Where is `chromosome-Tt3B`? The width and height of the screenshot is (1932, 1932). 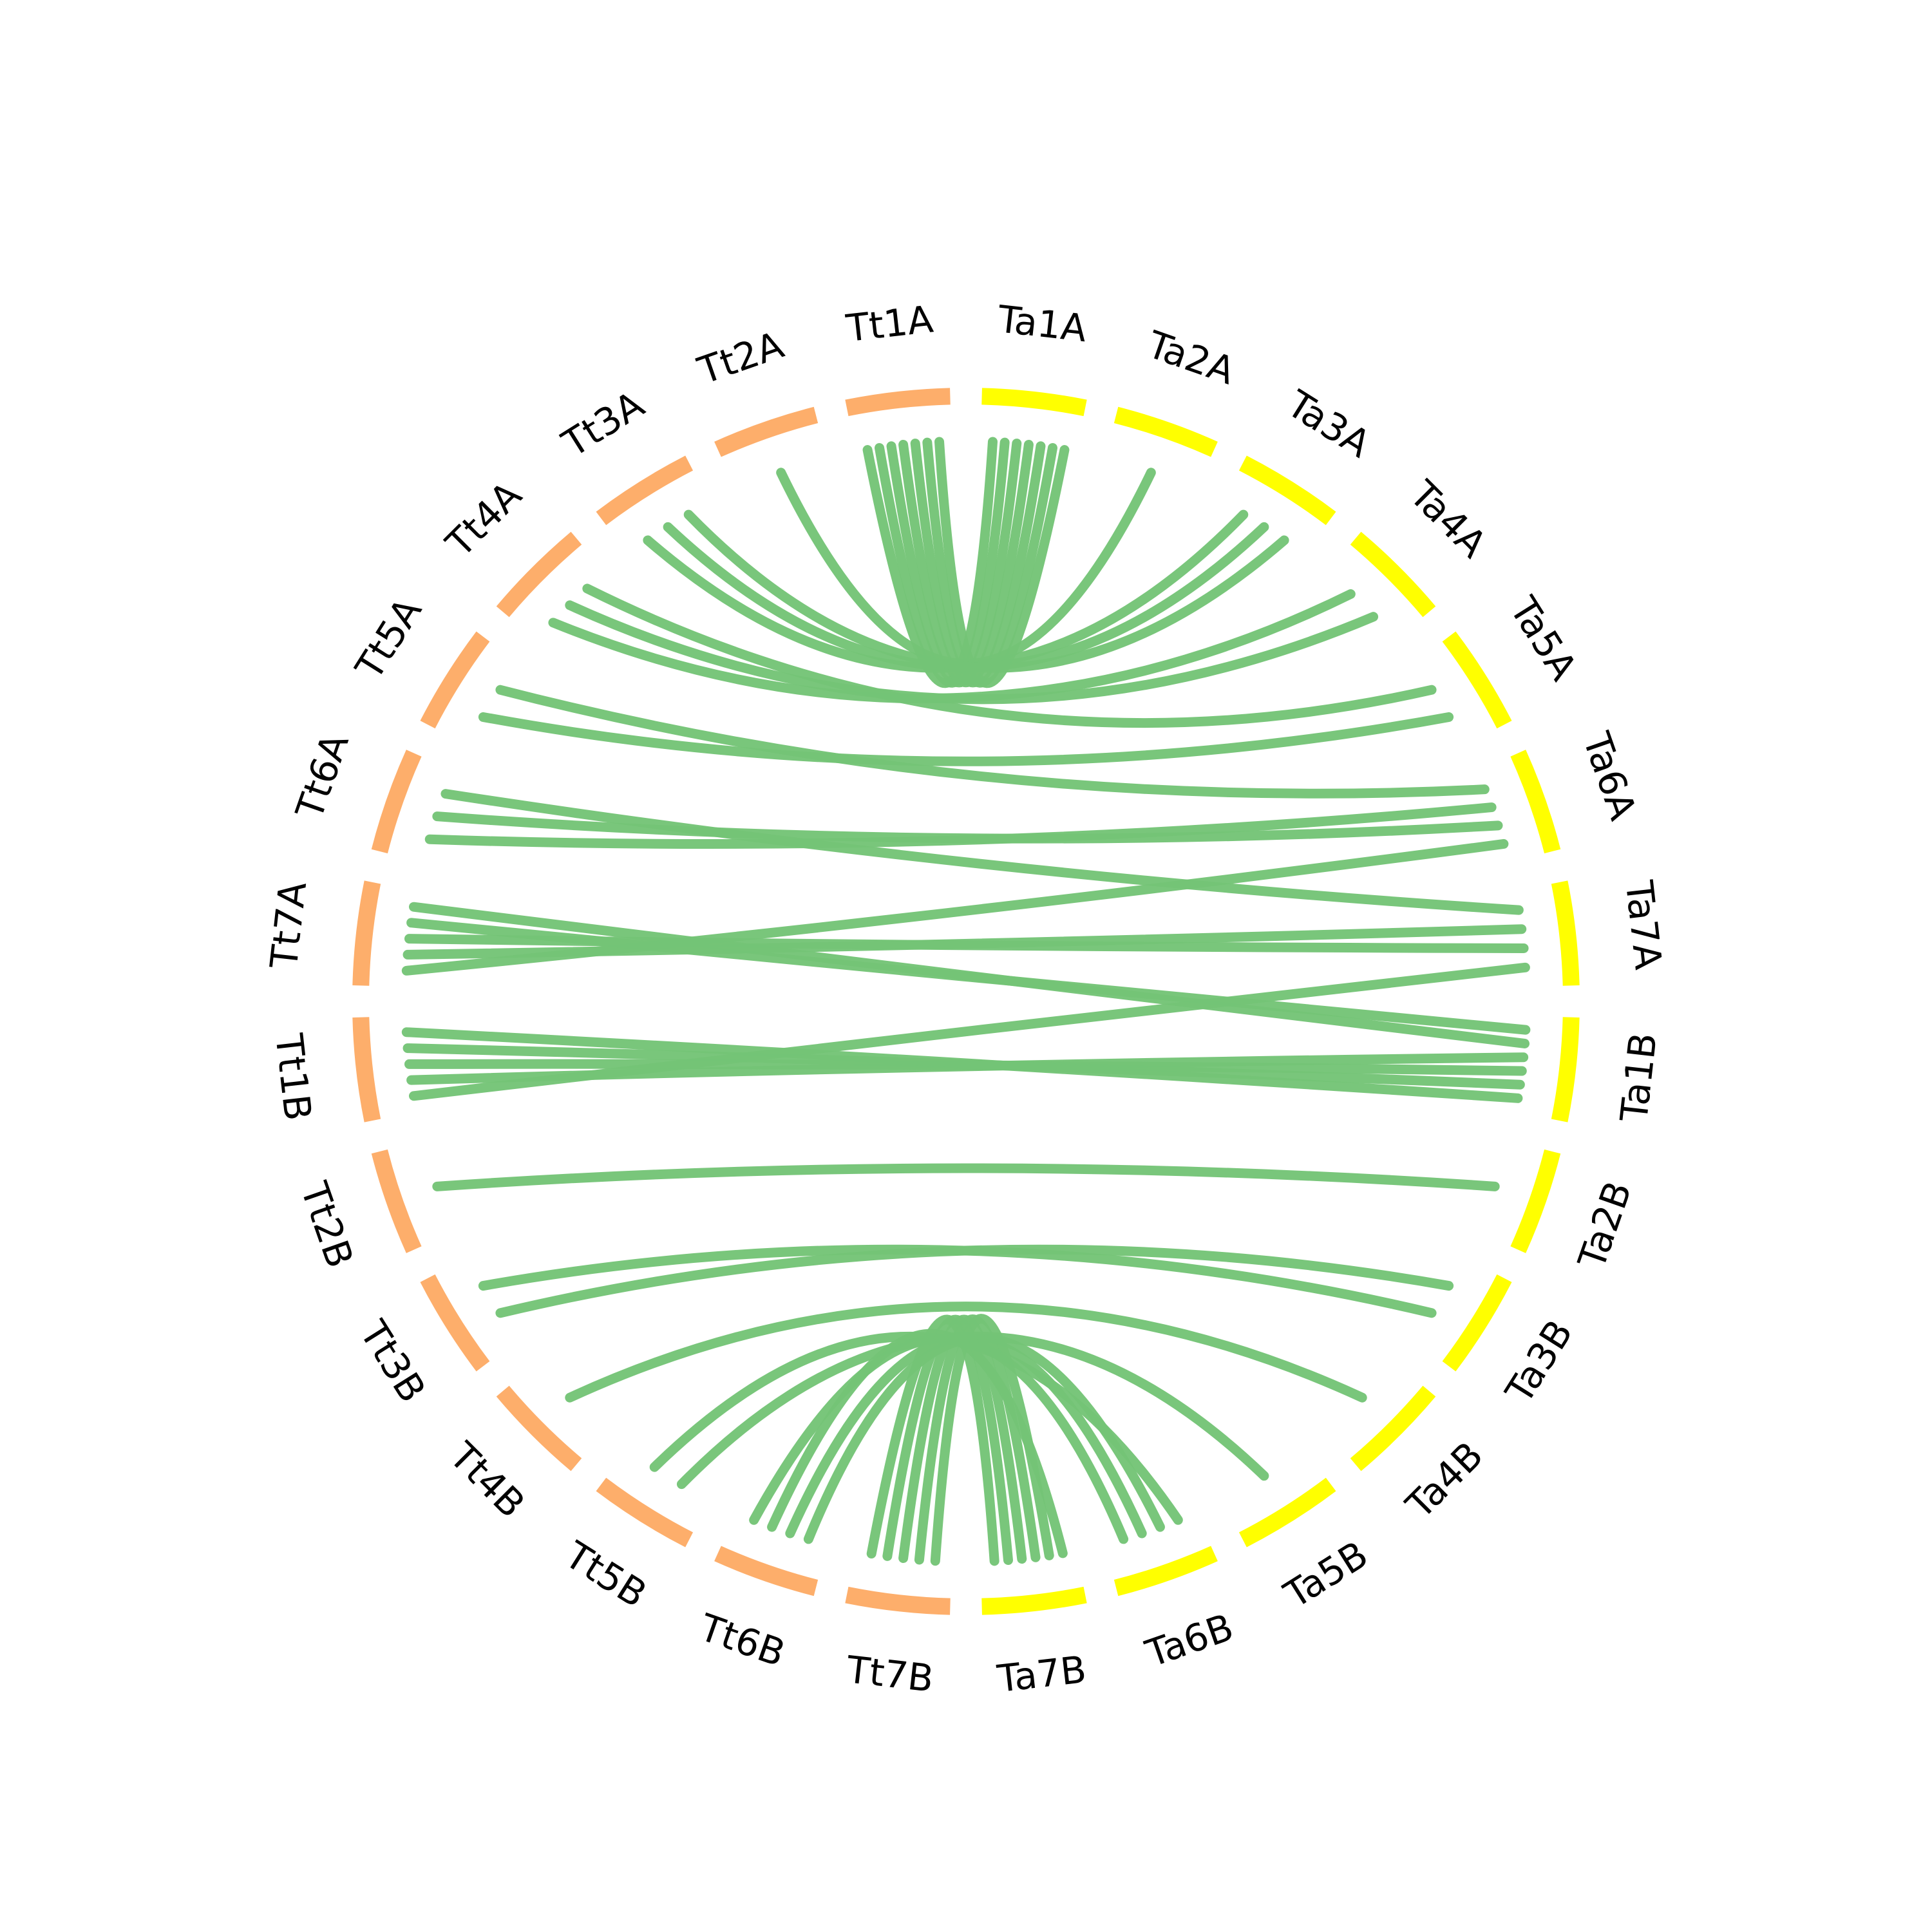
chromosome-Tt3B is located at coordinates (455, 1323).